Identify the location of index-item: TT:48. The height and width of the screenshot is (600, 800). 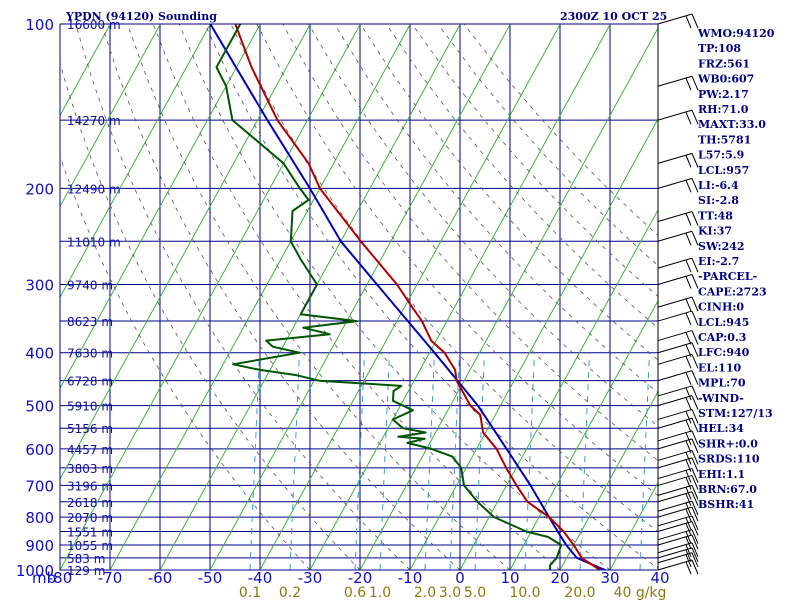
(715, 215).